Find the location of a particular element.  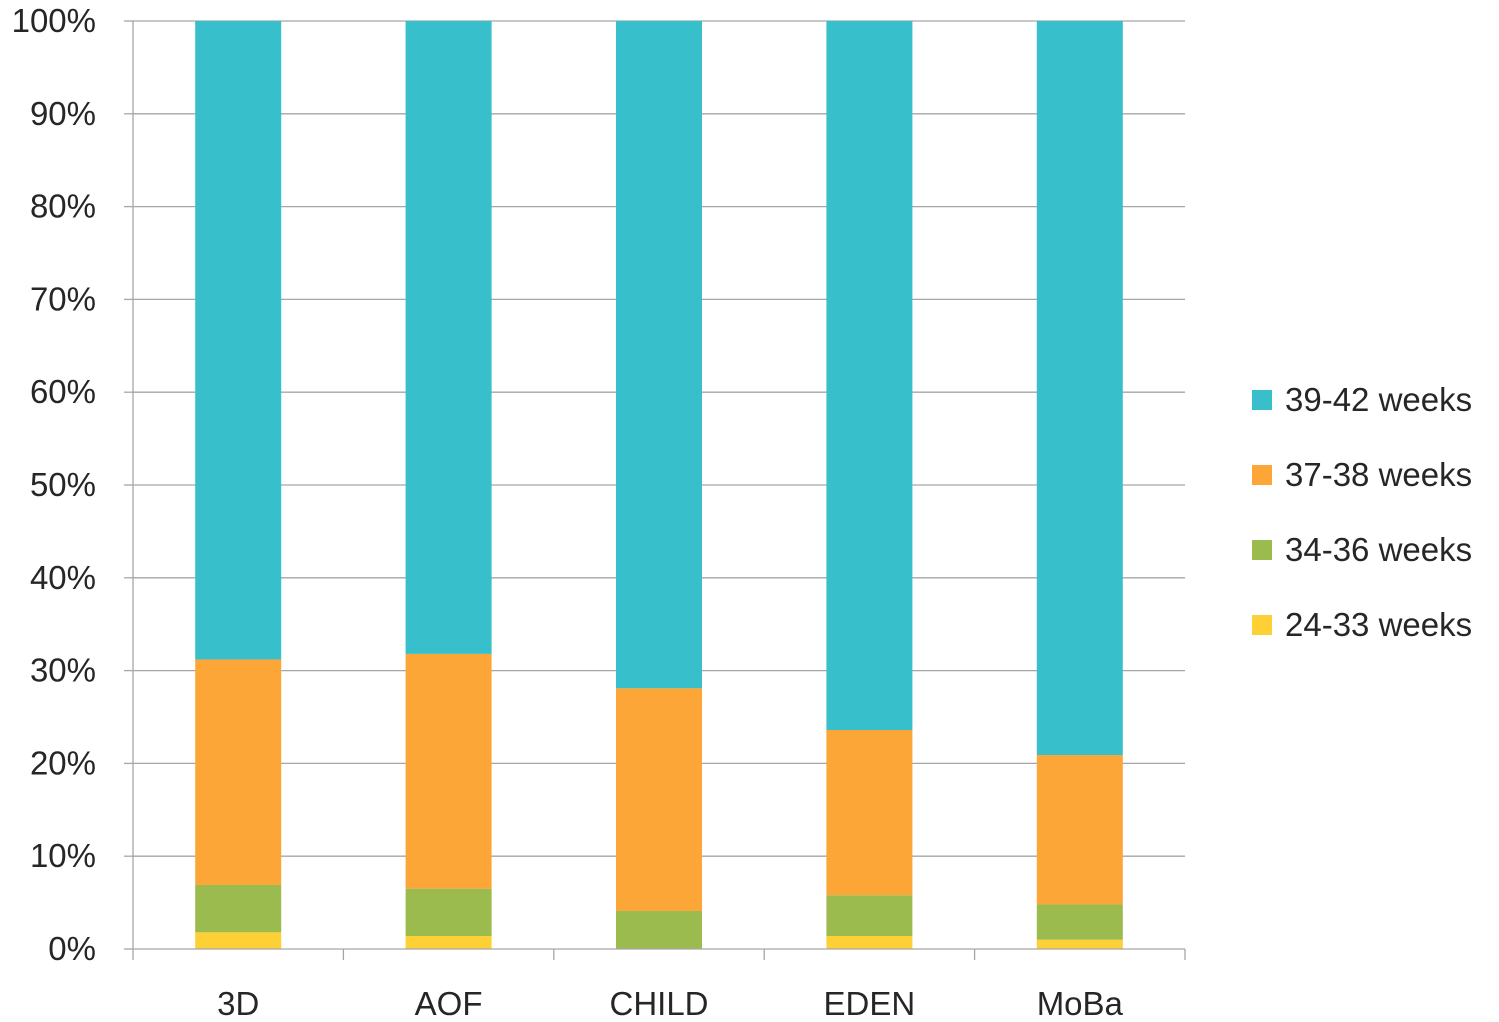

y-tick-label: 70% is located at coordinates (63, 298).